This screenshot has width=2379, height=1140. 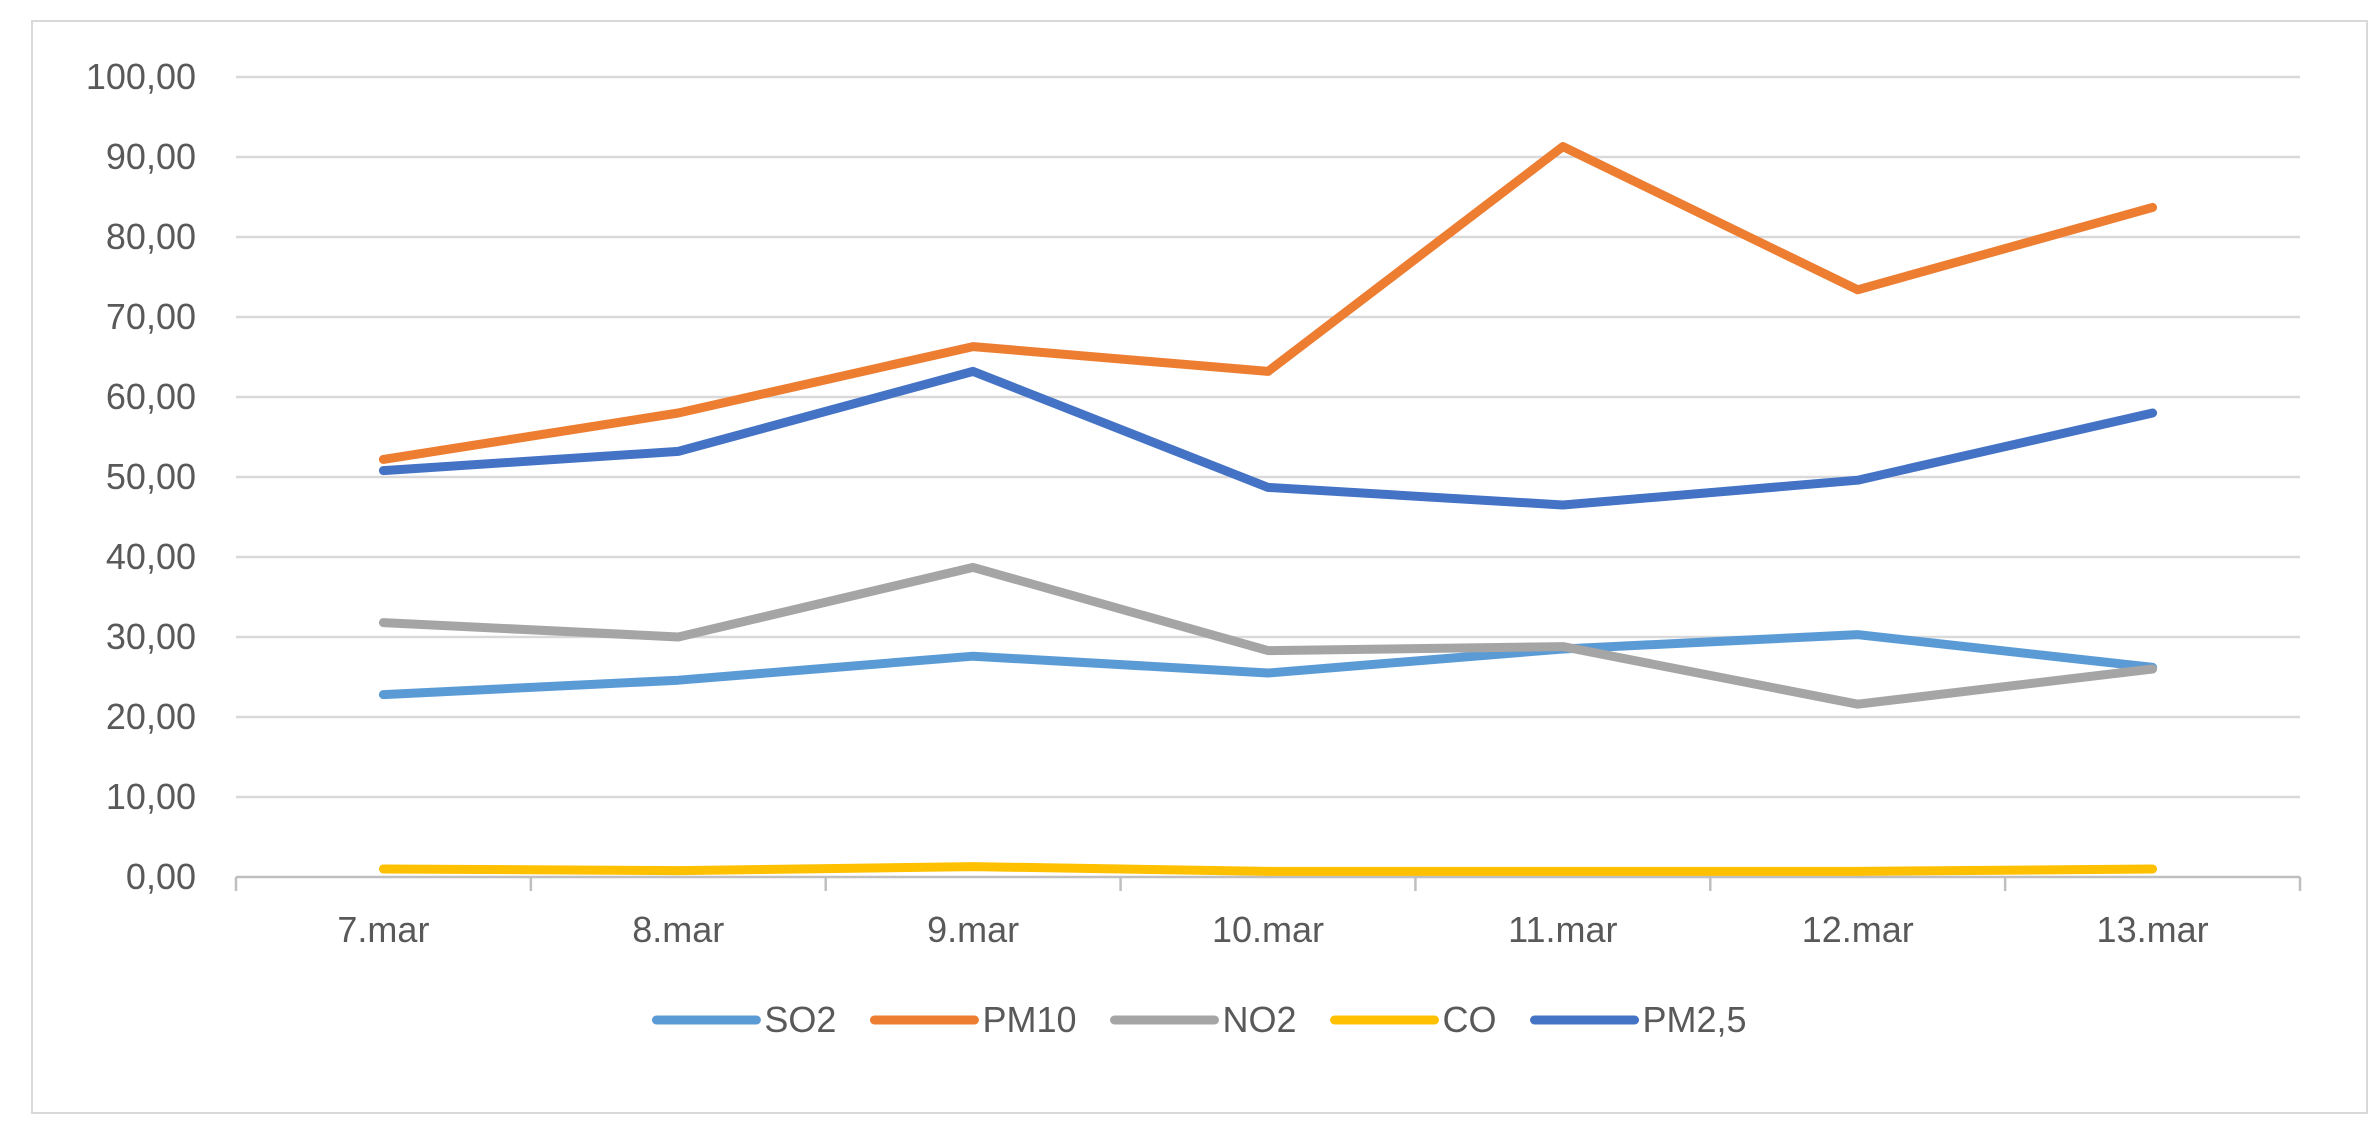 I want to click on y-tick-label: 70,00, so click(x=151, y=316).